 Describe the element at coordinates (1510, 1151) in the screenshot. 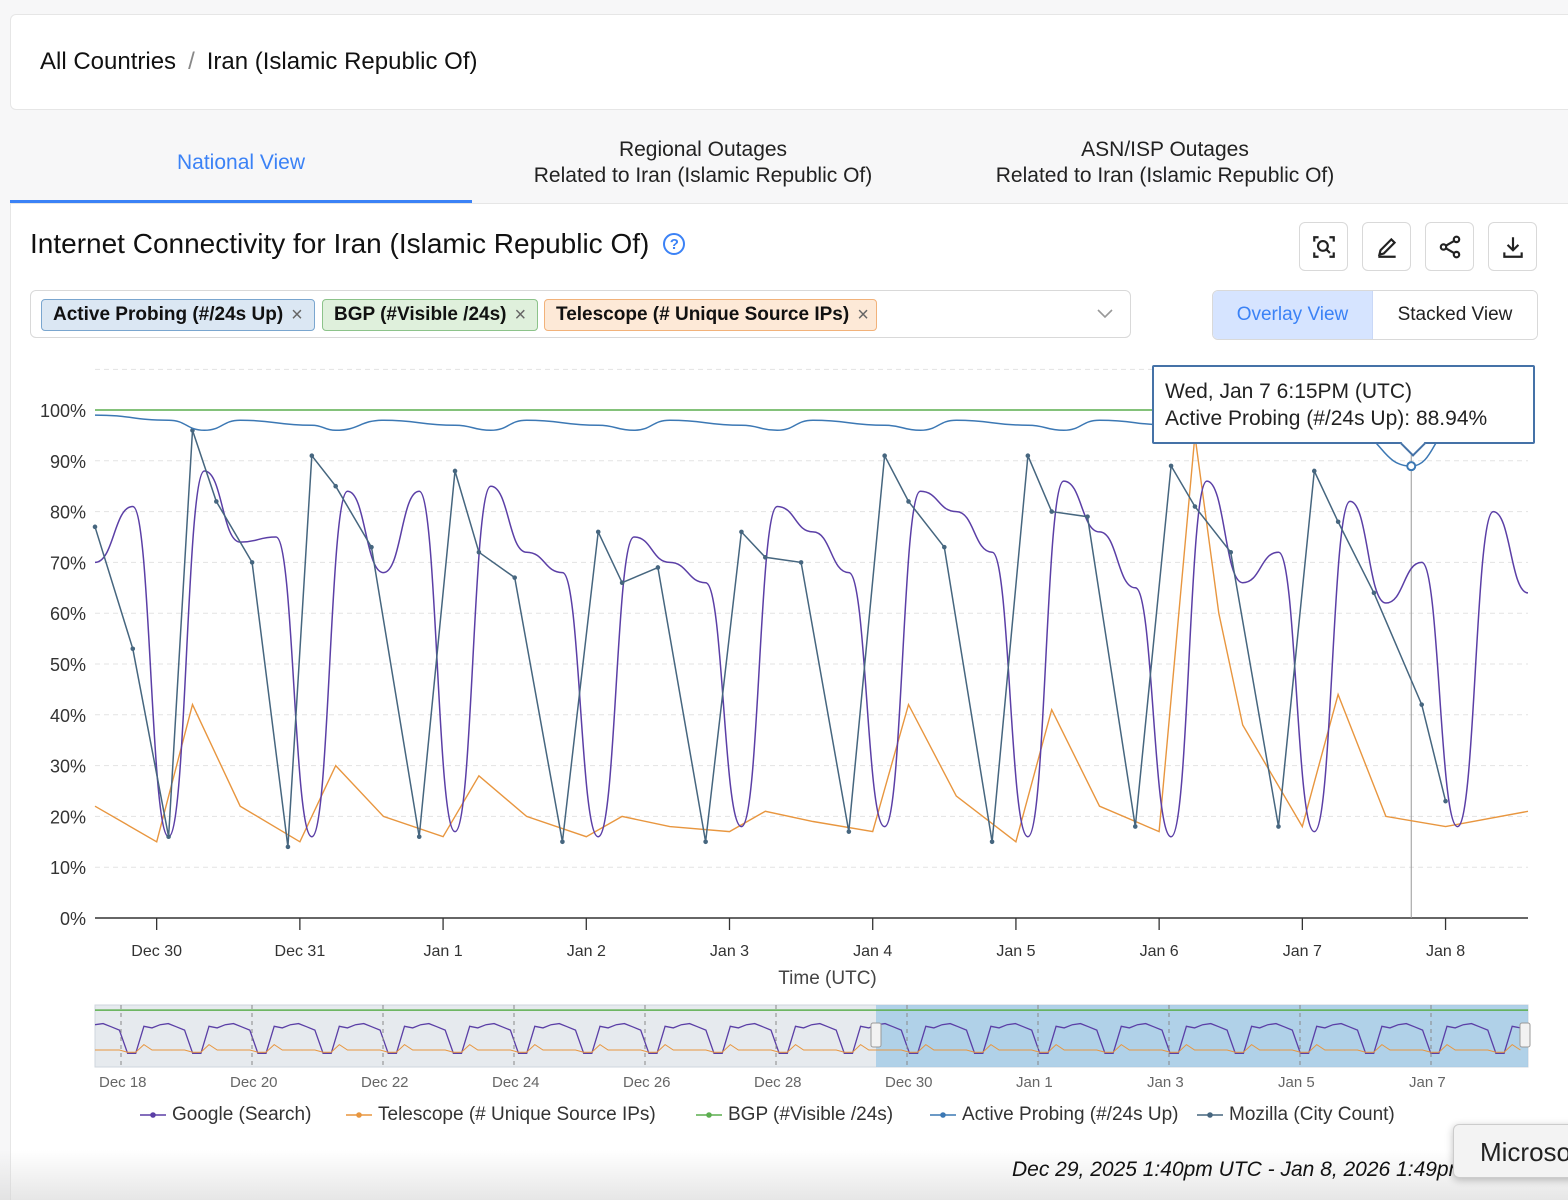

I see `system-popup: Microsoft` at that location.